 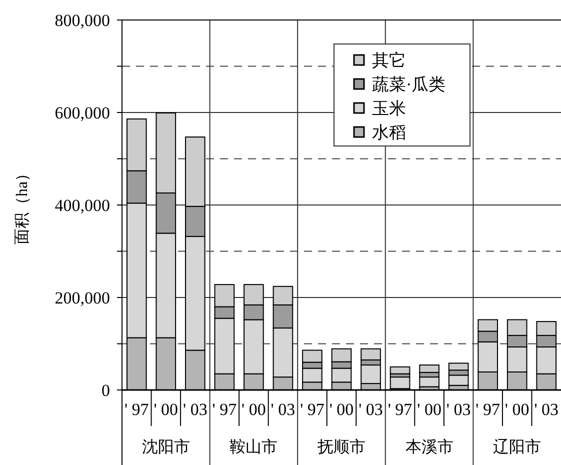 I want to click on legend-label: 玉米, so click(x=389, y=108).